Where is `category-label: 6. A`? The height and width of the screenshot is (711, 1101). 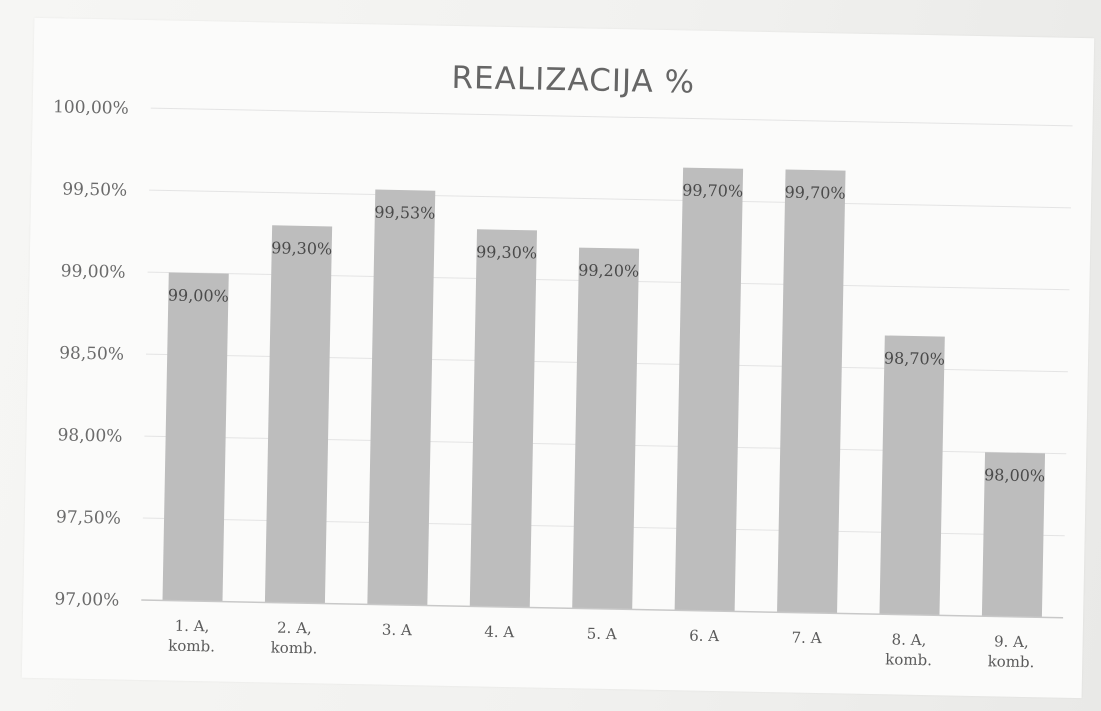
category-label: 6. A is located at coordinates (704, 636).